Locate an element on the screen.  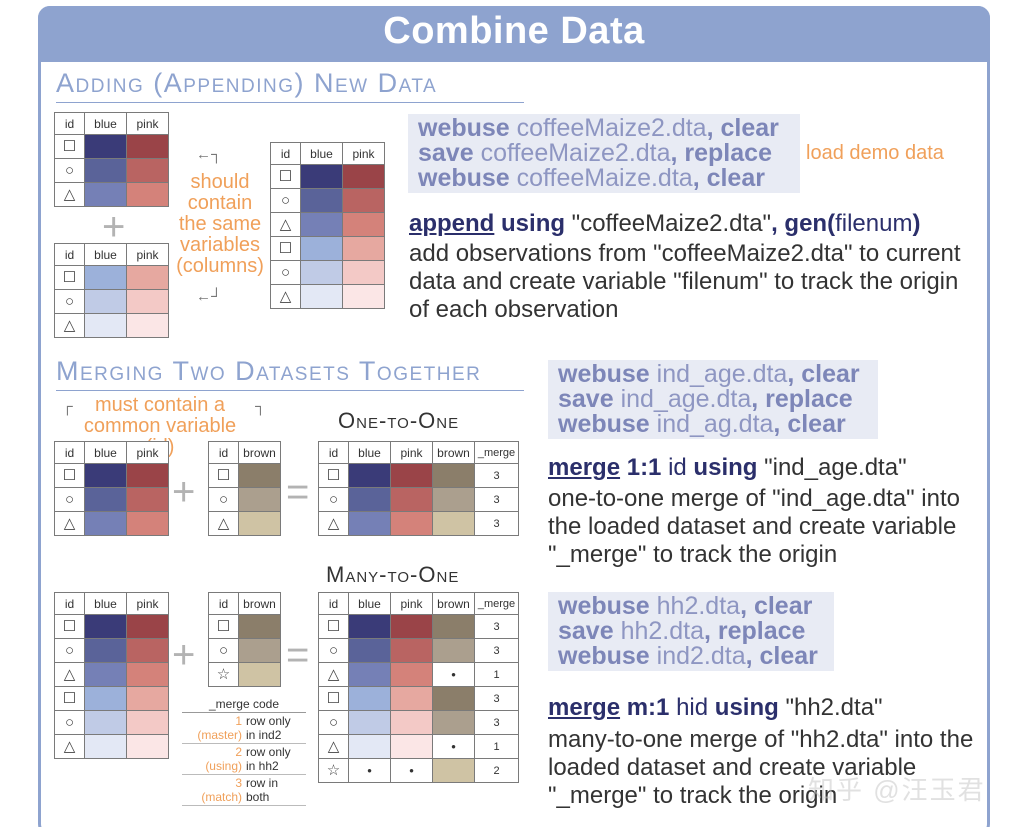
code-line: webuse coffeeMaize.dta, clear is located at coordinates (591, 178).